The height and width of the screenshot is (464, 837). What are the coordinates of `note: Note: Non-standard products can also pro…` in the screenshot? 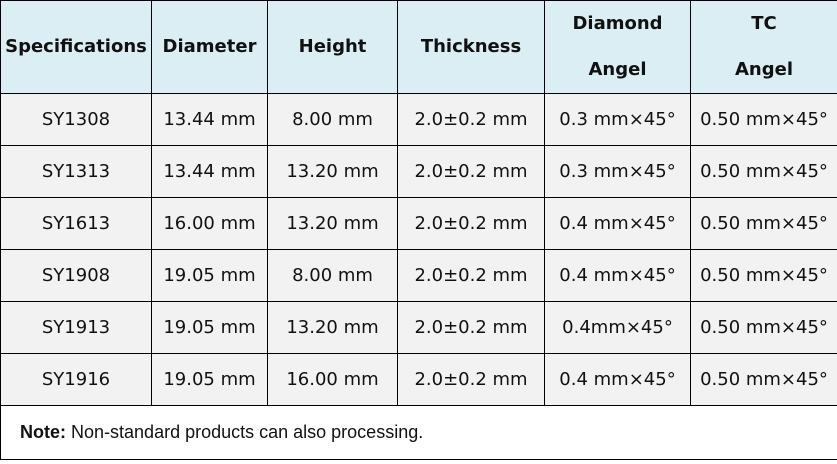 It's located at (418, 432).